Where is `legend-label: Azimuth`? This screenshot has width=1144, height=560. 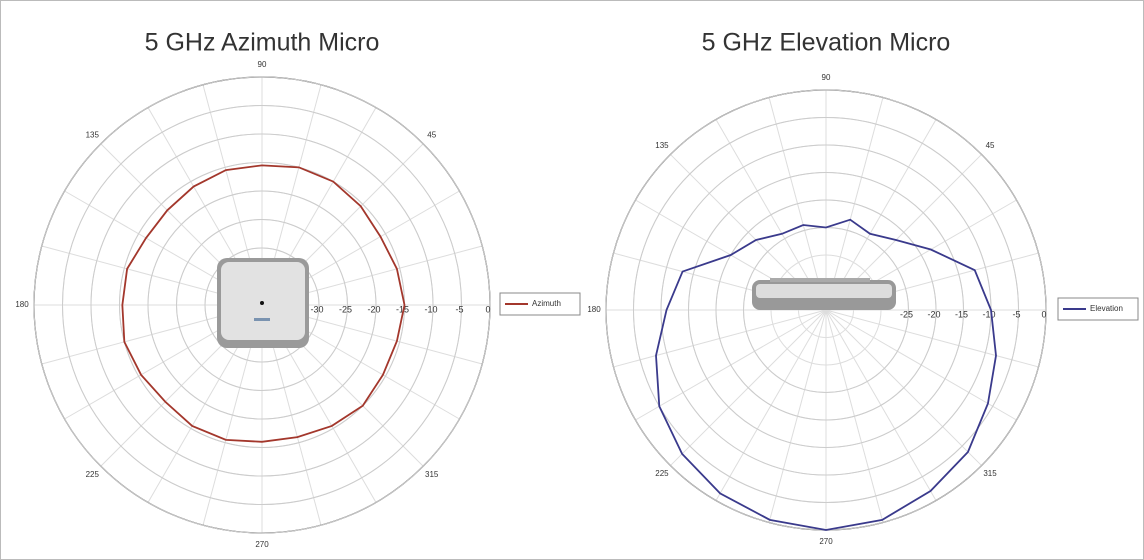
legend-label: Azimuth is located at coordinates (546, 303).